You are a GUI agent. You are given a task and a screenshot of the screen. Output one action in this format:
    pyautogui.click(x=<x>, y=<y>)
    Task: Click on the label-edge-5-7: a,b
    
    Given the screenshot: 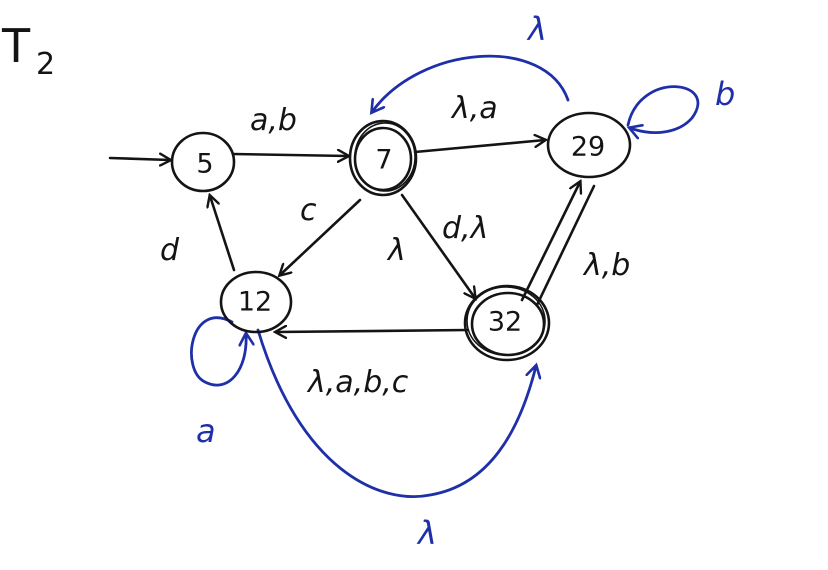 What is the action you would take?
    pyautogui.click(x=273, y=120)
    